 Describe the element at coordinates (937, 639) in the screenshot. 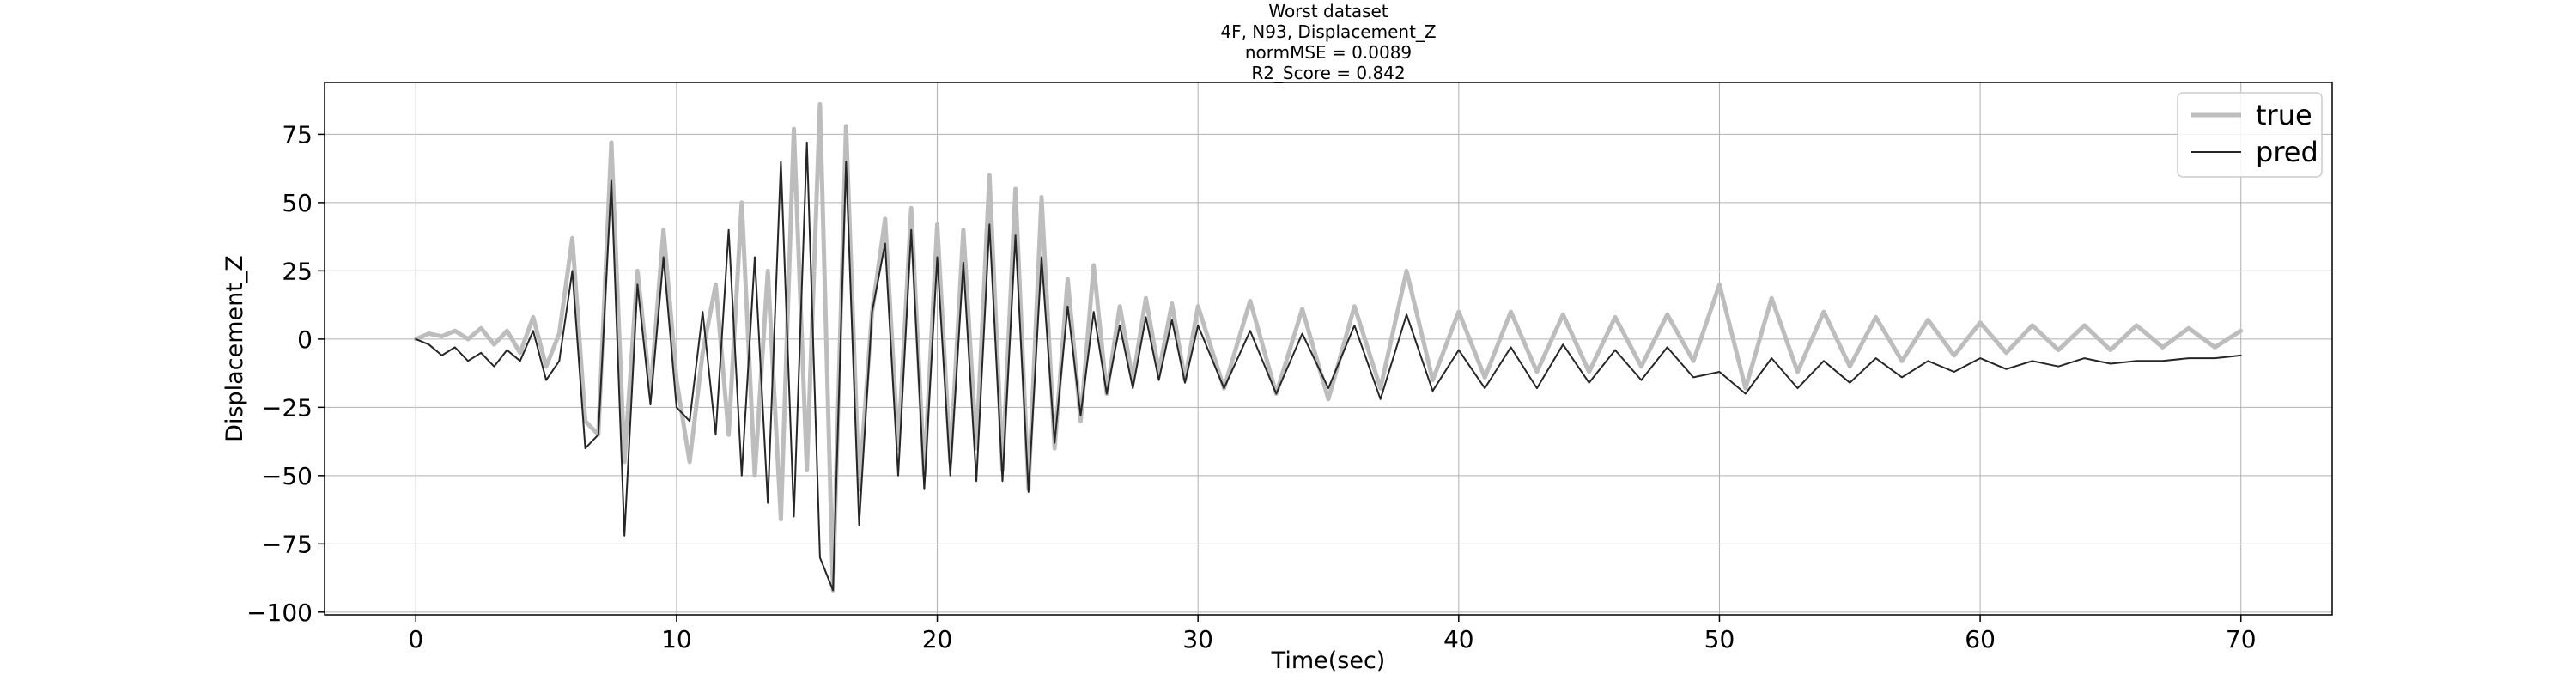

I see `x-tick-label-2: 20` at that location.